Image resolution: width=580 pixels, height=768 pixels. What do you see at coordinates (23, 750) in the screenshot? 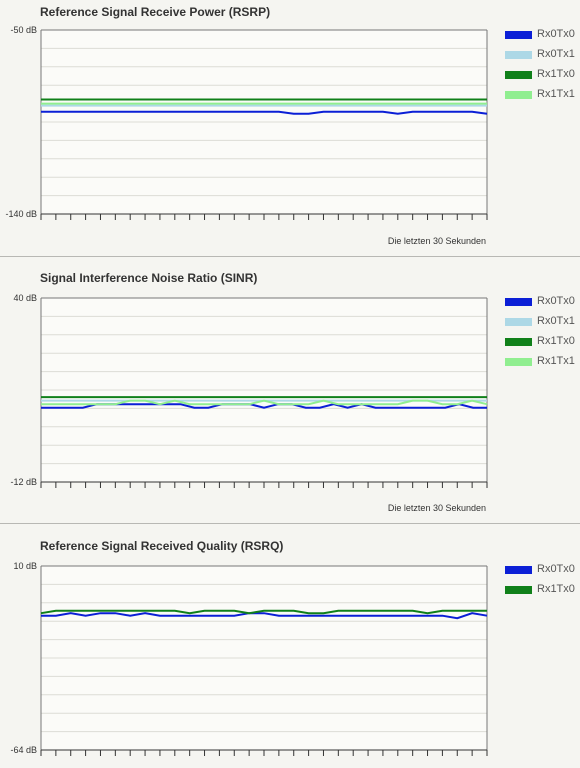
I see `y-tick-label-bottom: -64 dB` at bounding box center [23, 750].